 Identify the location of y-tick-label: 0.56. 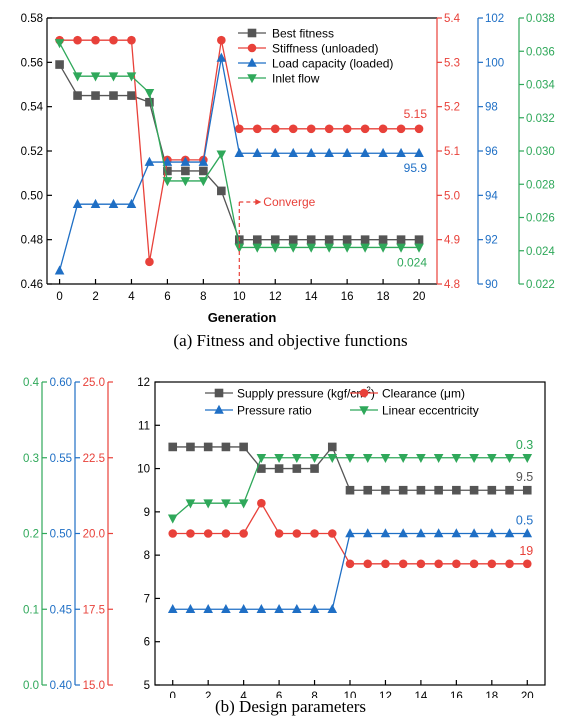
(32, 63).